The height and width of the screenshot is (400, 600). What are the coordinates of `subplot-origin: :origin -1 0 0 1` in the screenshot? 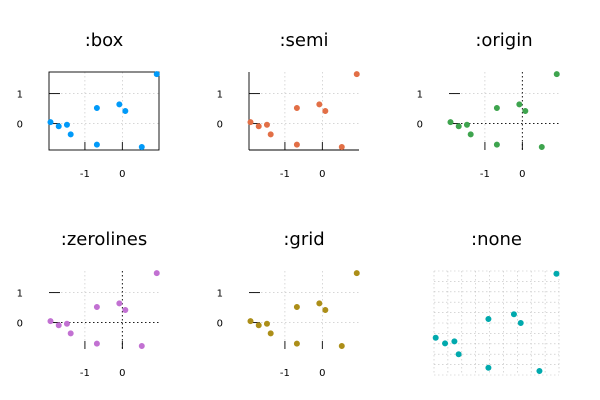 It's located at (488, 105).